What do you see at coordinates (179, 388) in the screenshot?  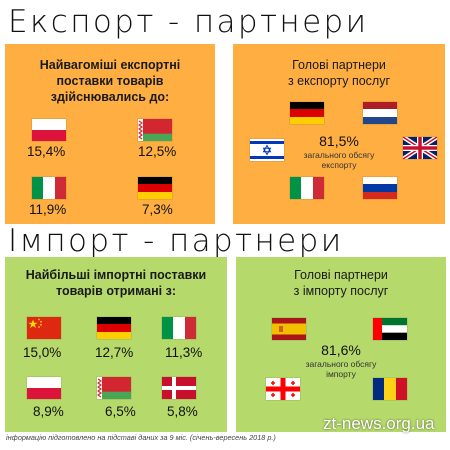 I see `denmark-flag` at bounding box center [179, 388].